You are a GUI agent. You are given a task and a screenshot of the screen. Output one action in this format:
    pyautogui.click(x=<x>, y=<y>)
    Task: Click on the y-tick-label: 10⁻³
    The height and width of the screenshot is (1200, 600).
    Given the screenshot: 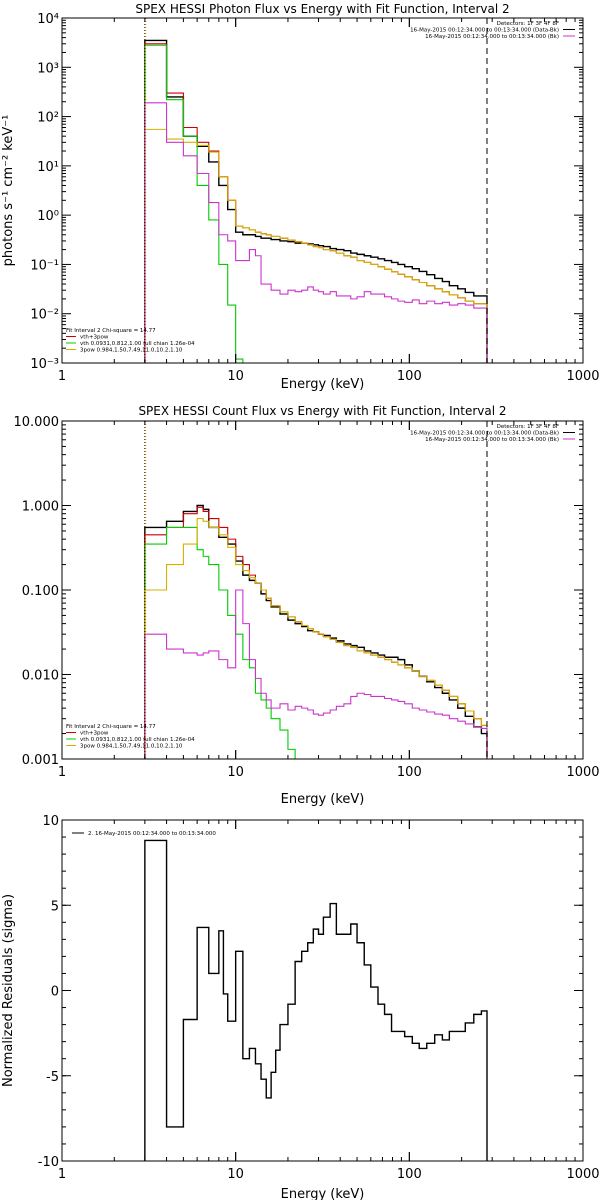 What is the action you would take?
    pyautogui.click(x=44, y=364)
    